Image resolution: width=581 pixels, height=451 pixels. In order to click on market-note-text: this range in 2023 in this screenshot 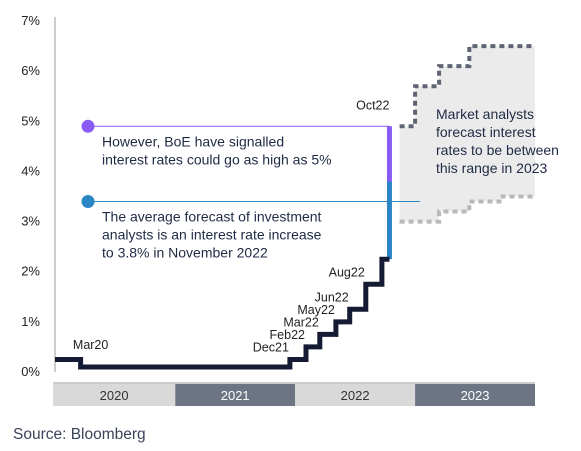, I will do `click(492, 168)`.